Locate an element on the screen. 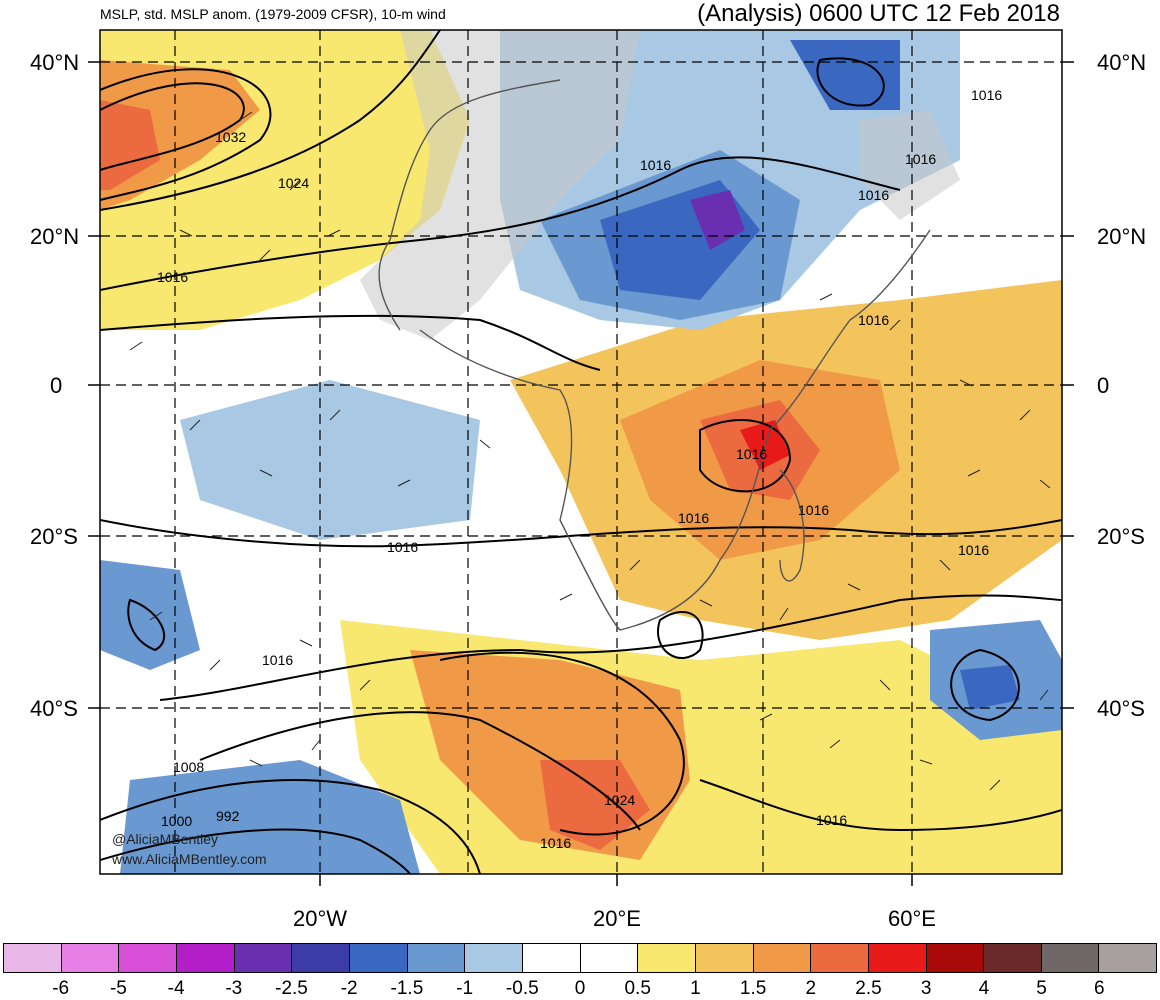 The image size is (1160, 1000). anomaly-region-southern-indian-core is located at coordinates (990, 687).